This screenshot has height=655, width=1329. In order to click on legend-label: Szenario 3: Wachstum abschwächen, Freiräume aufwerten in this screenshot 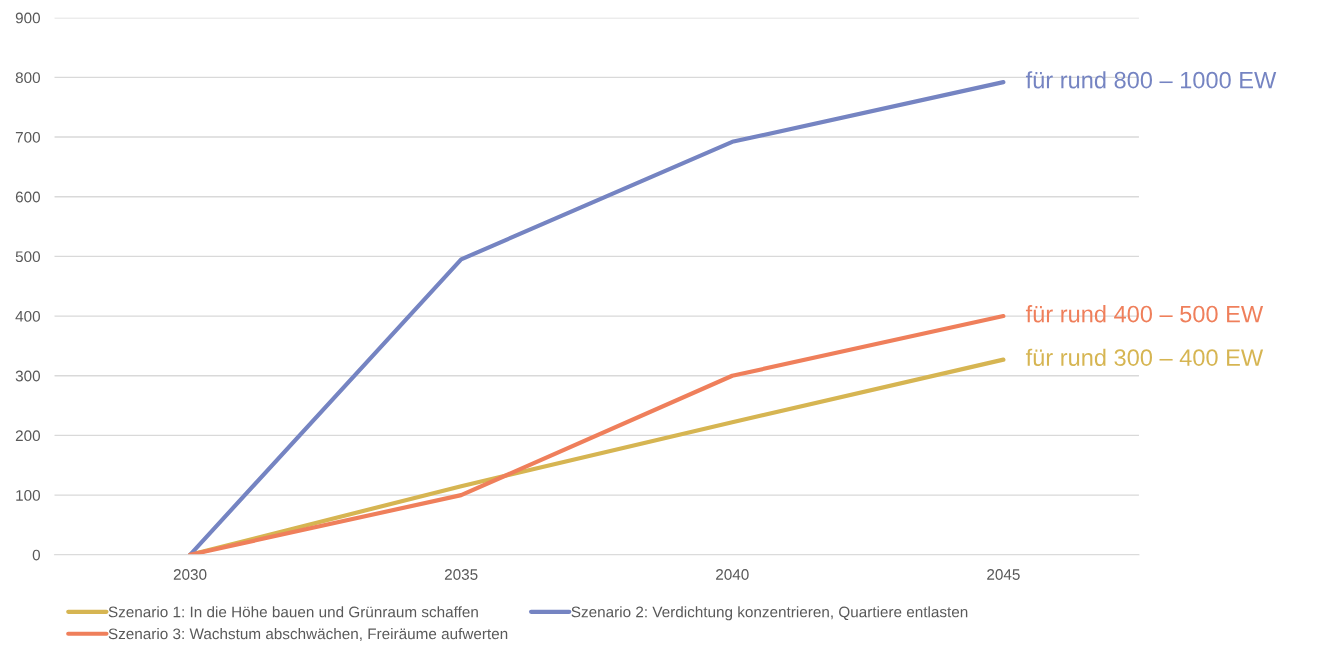, I will do `click(308, 635)`.